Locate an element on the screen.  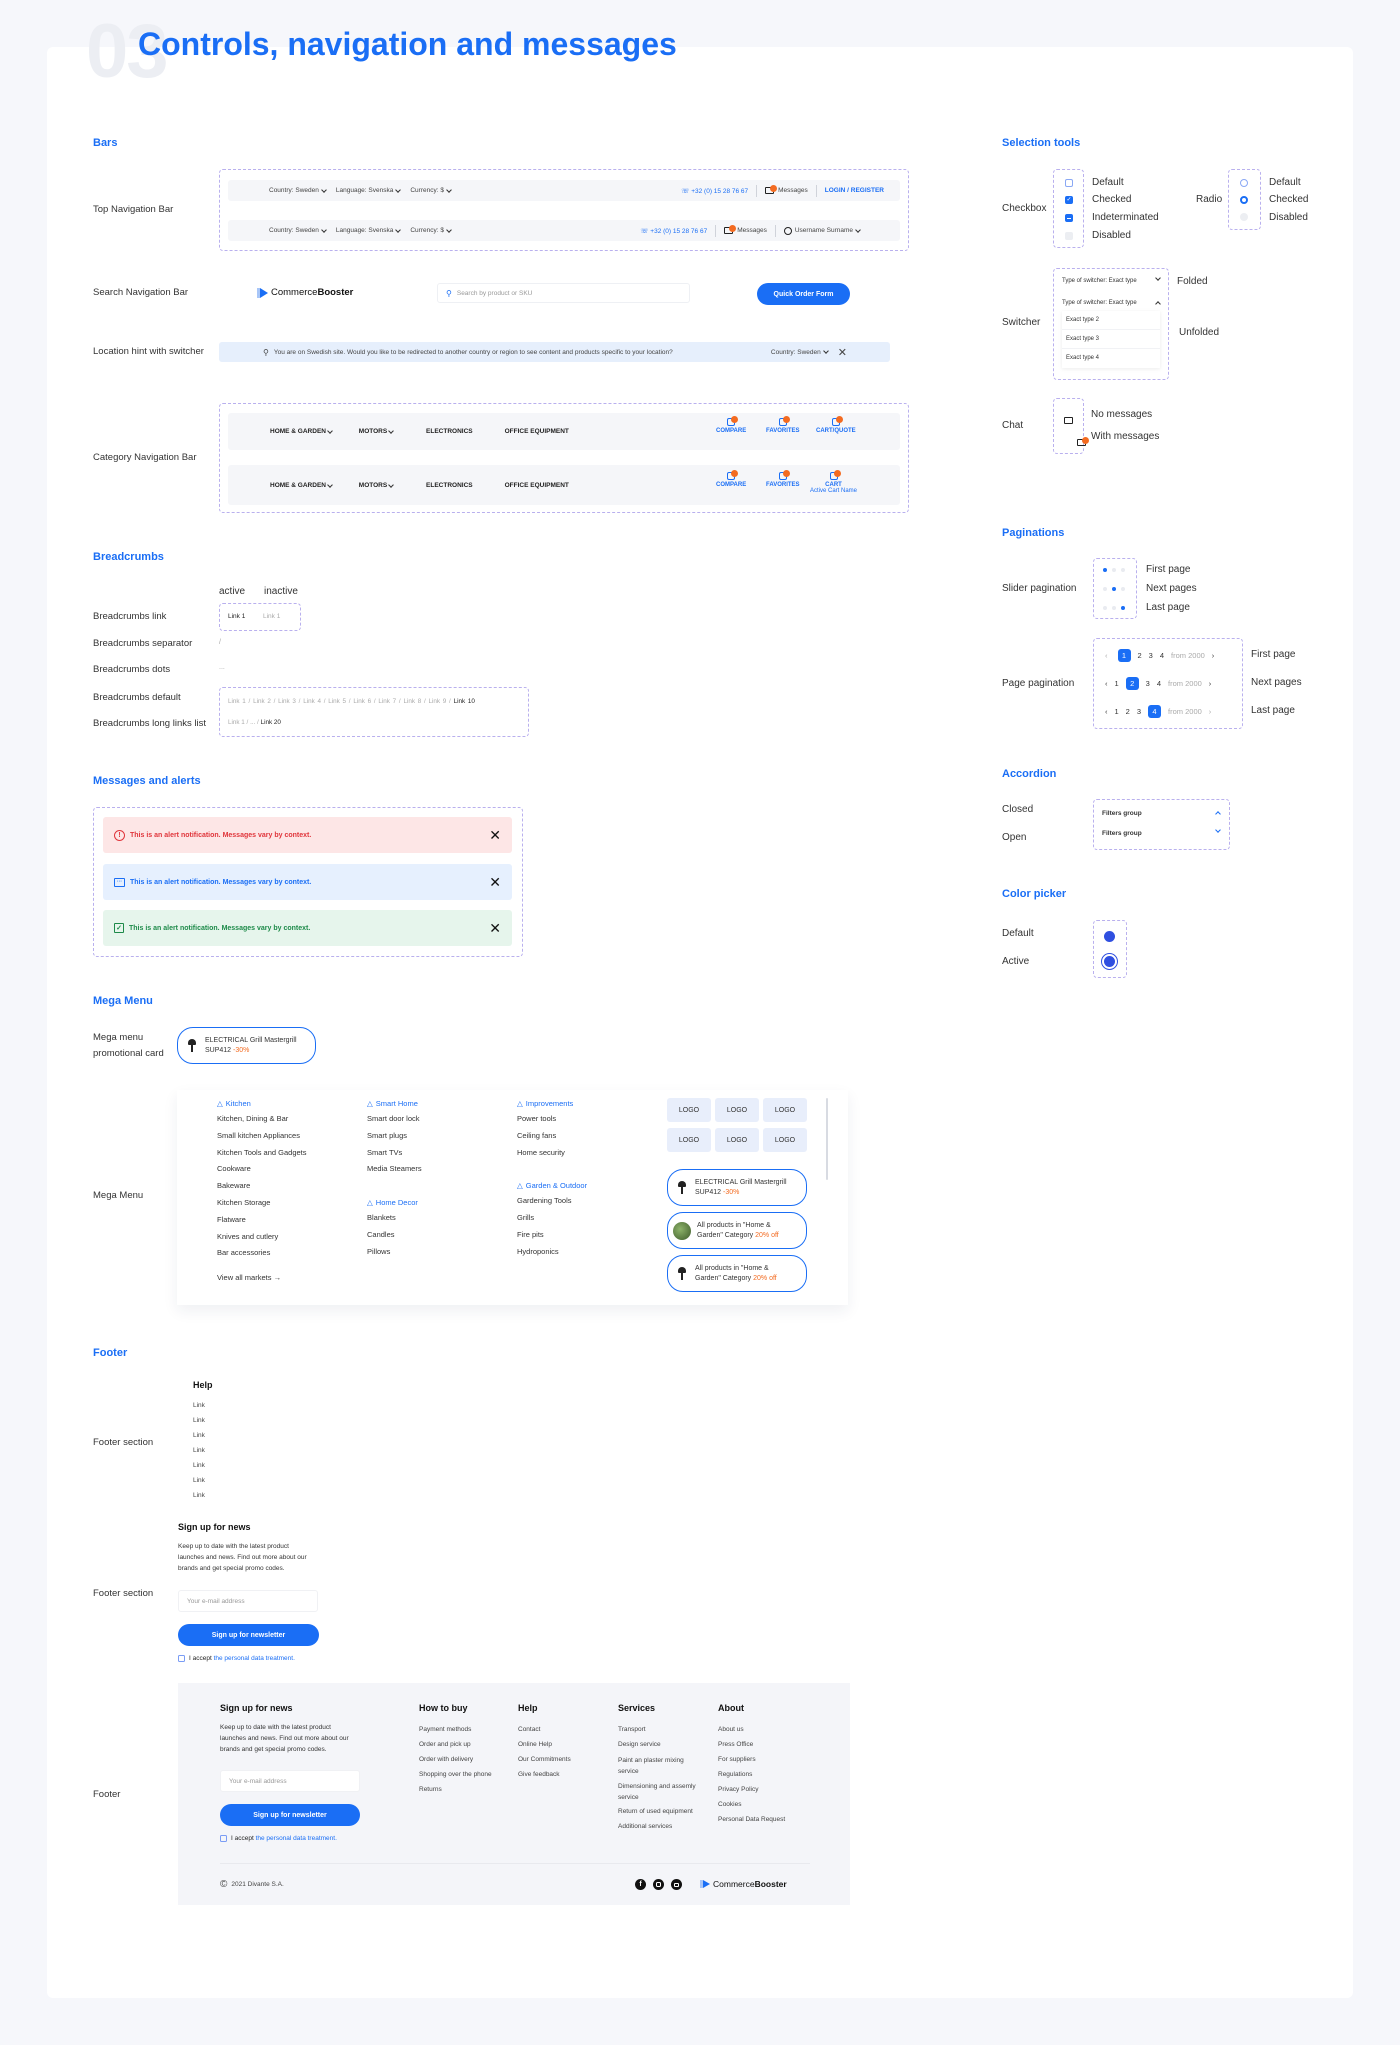
footer-link: Order and pick up is located at coordinates (445, 1744).